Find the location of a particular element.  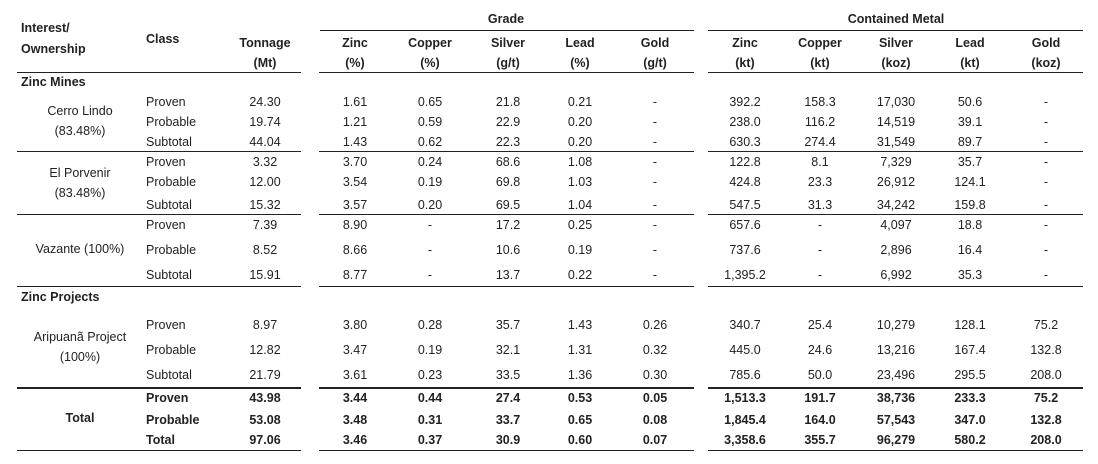

header-grade-copper-unit: (%) is located at coordinates (430, 63).